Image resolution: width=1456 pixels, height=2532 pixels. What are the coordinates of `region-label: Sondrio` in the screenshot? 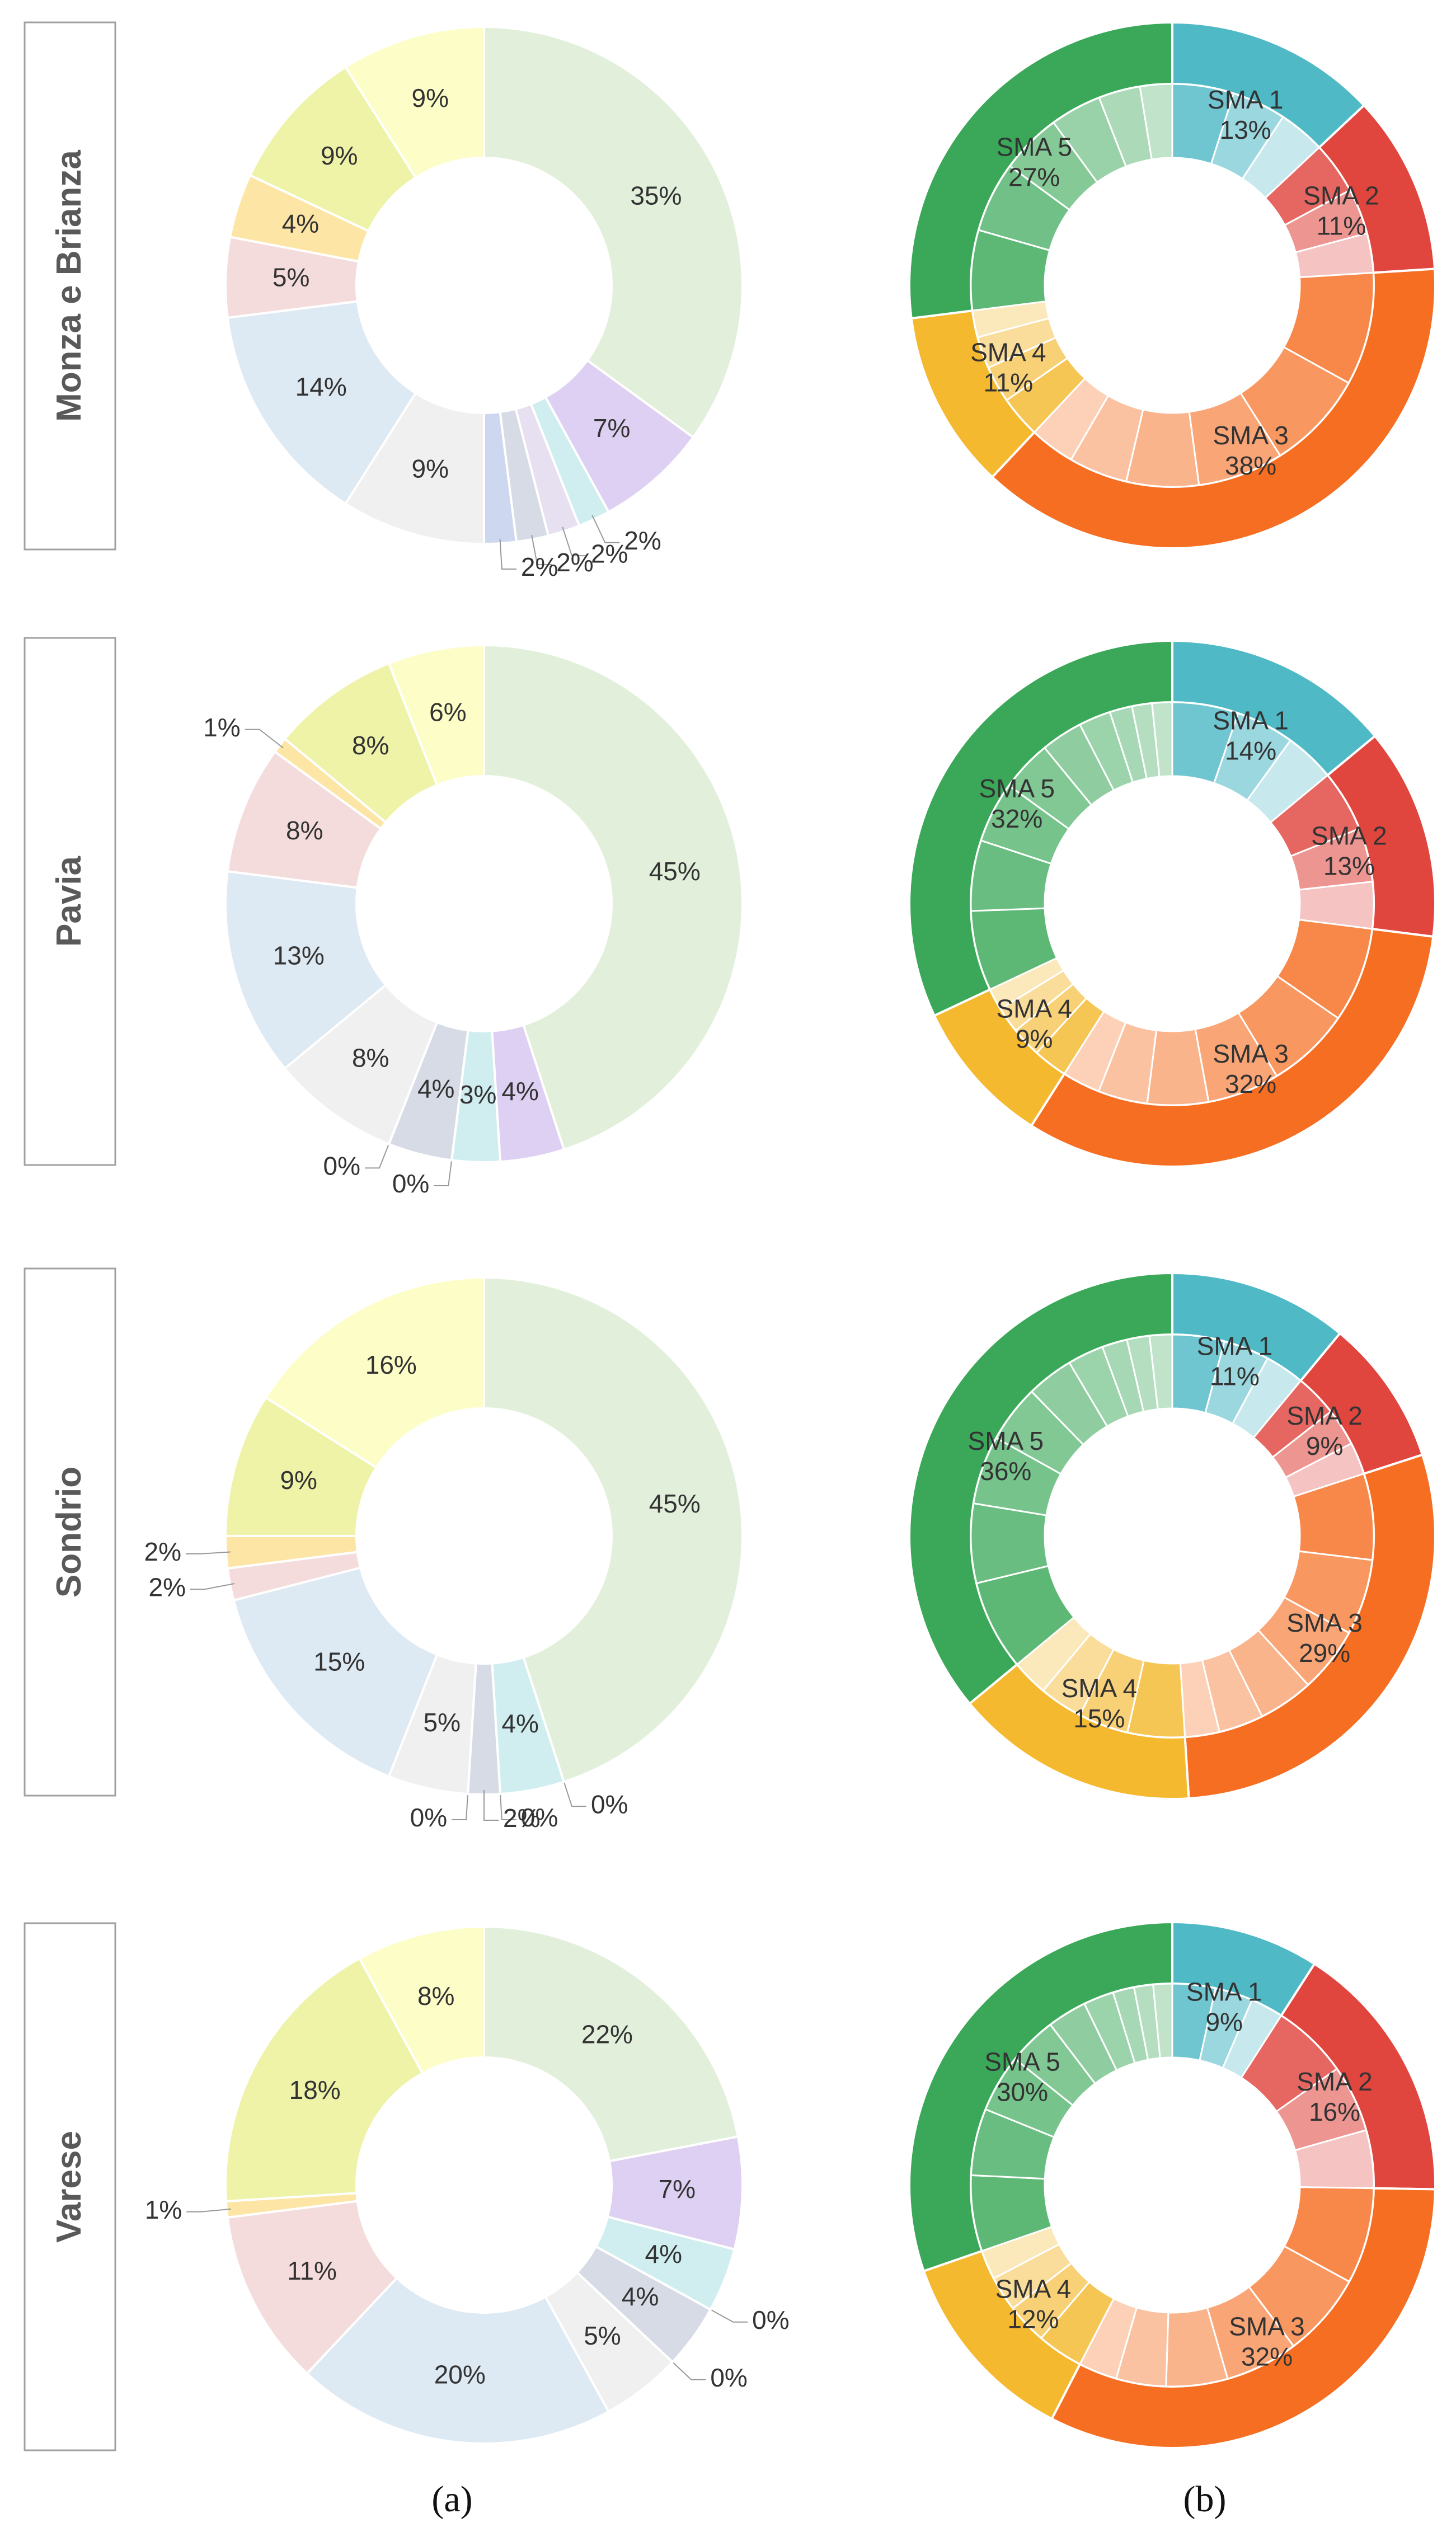 It's located at (69, 1532).